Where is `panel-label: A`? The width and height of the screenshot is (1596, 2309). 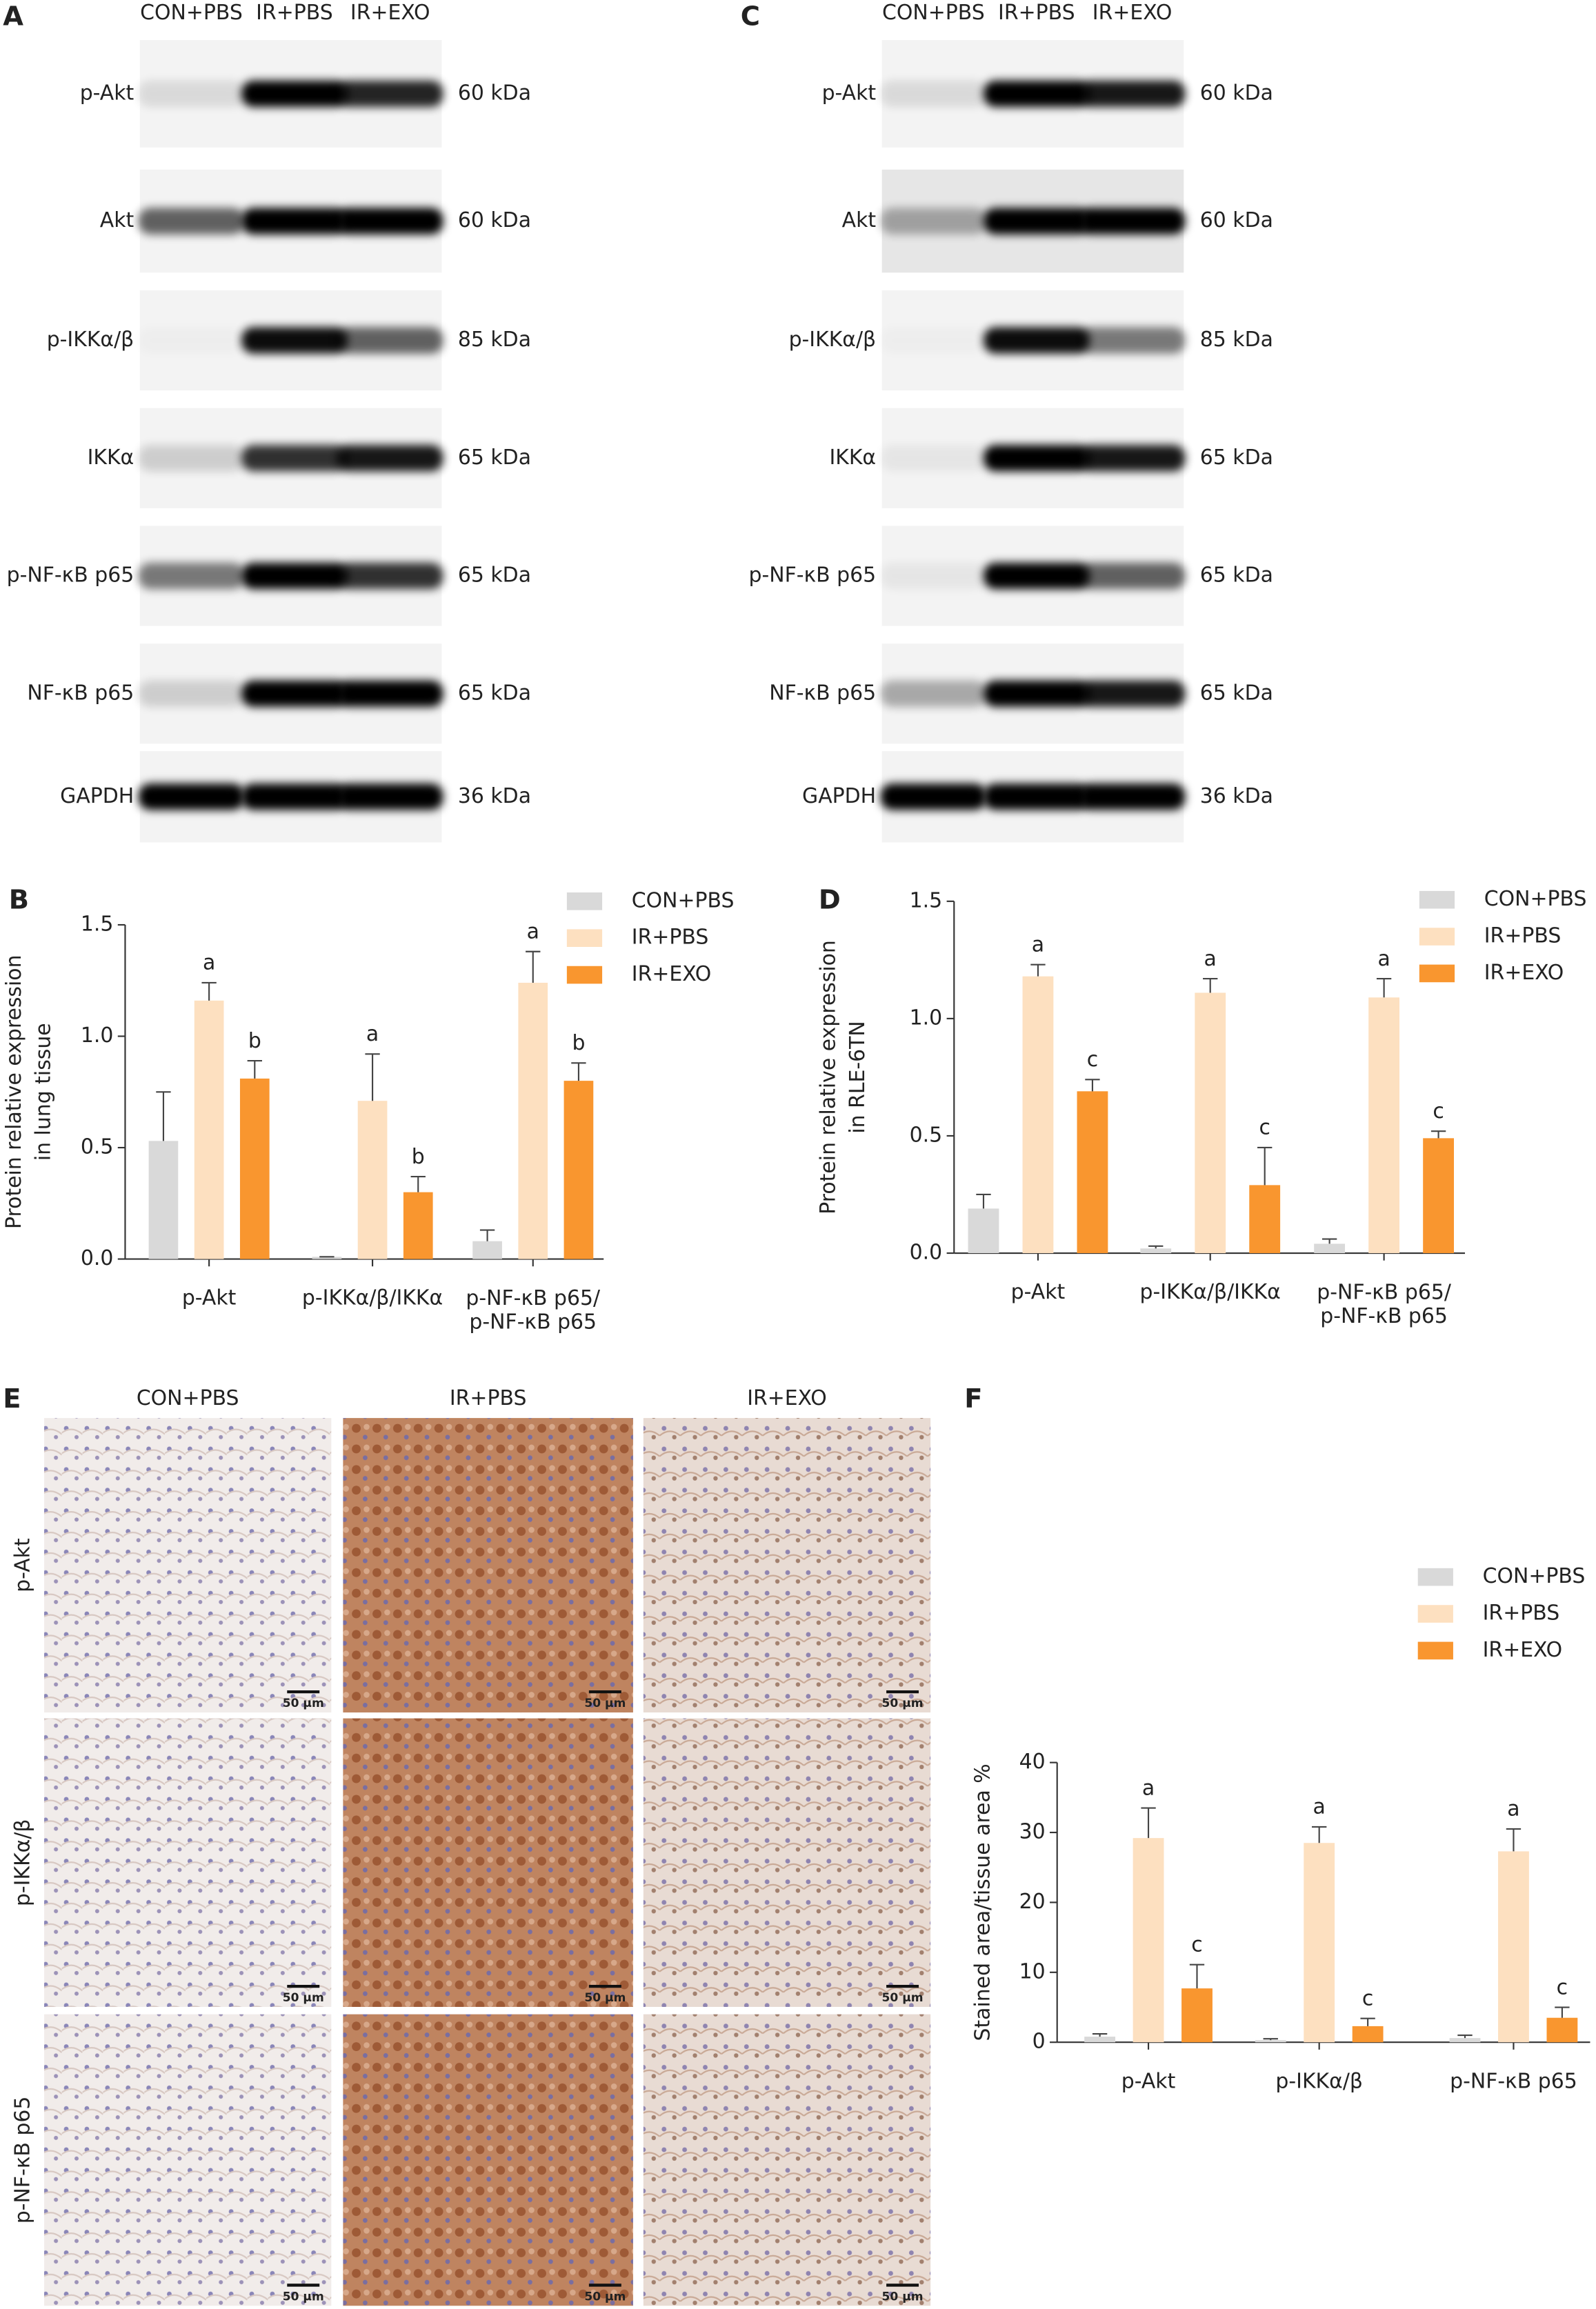 panel-label: A is located at coordinates (13, 16).